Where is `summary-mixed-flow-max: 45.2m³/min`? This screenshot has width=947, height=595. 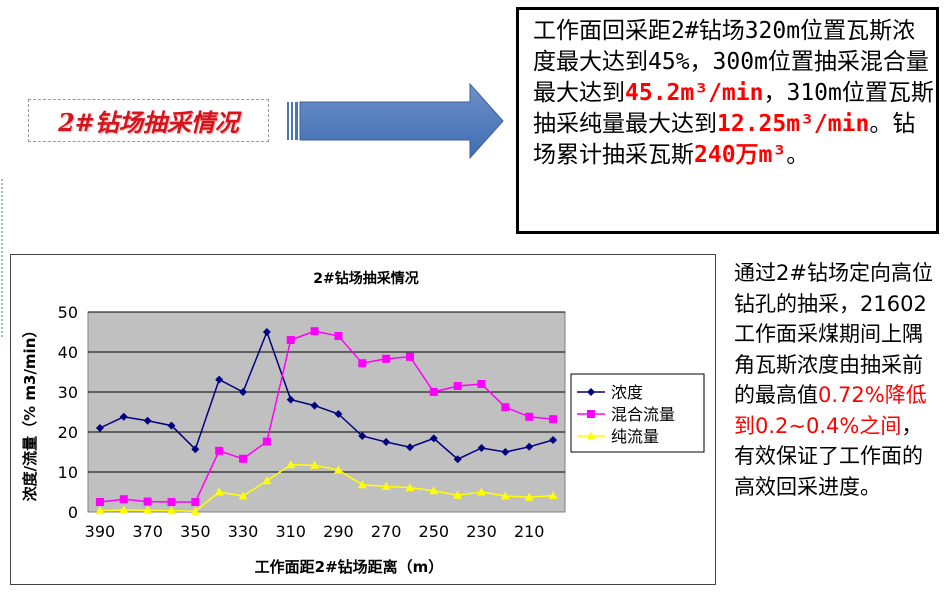
summary-mixed-flow-max: 45.2m³/min is located at coordinates (694, 93).